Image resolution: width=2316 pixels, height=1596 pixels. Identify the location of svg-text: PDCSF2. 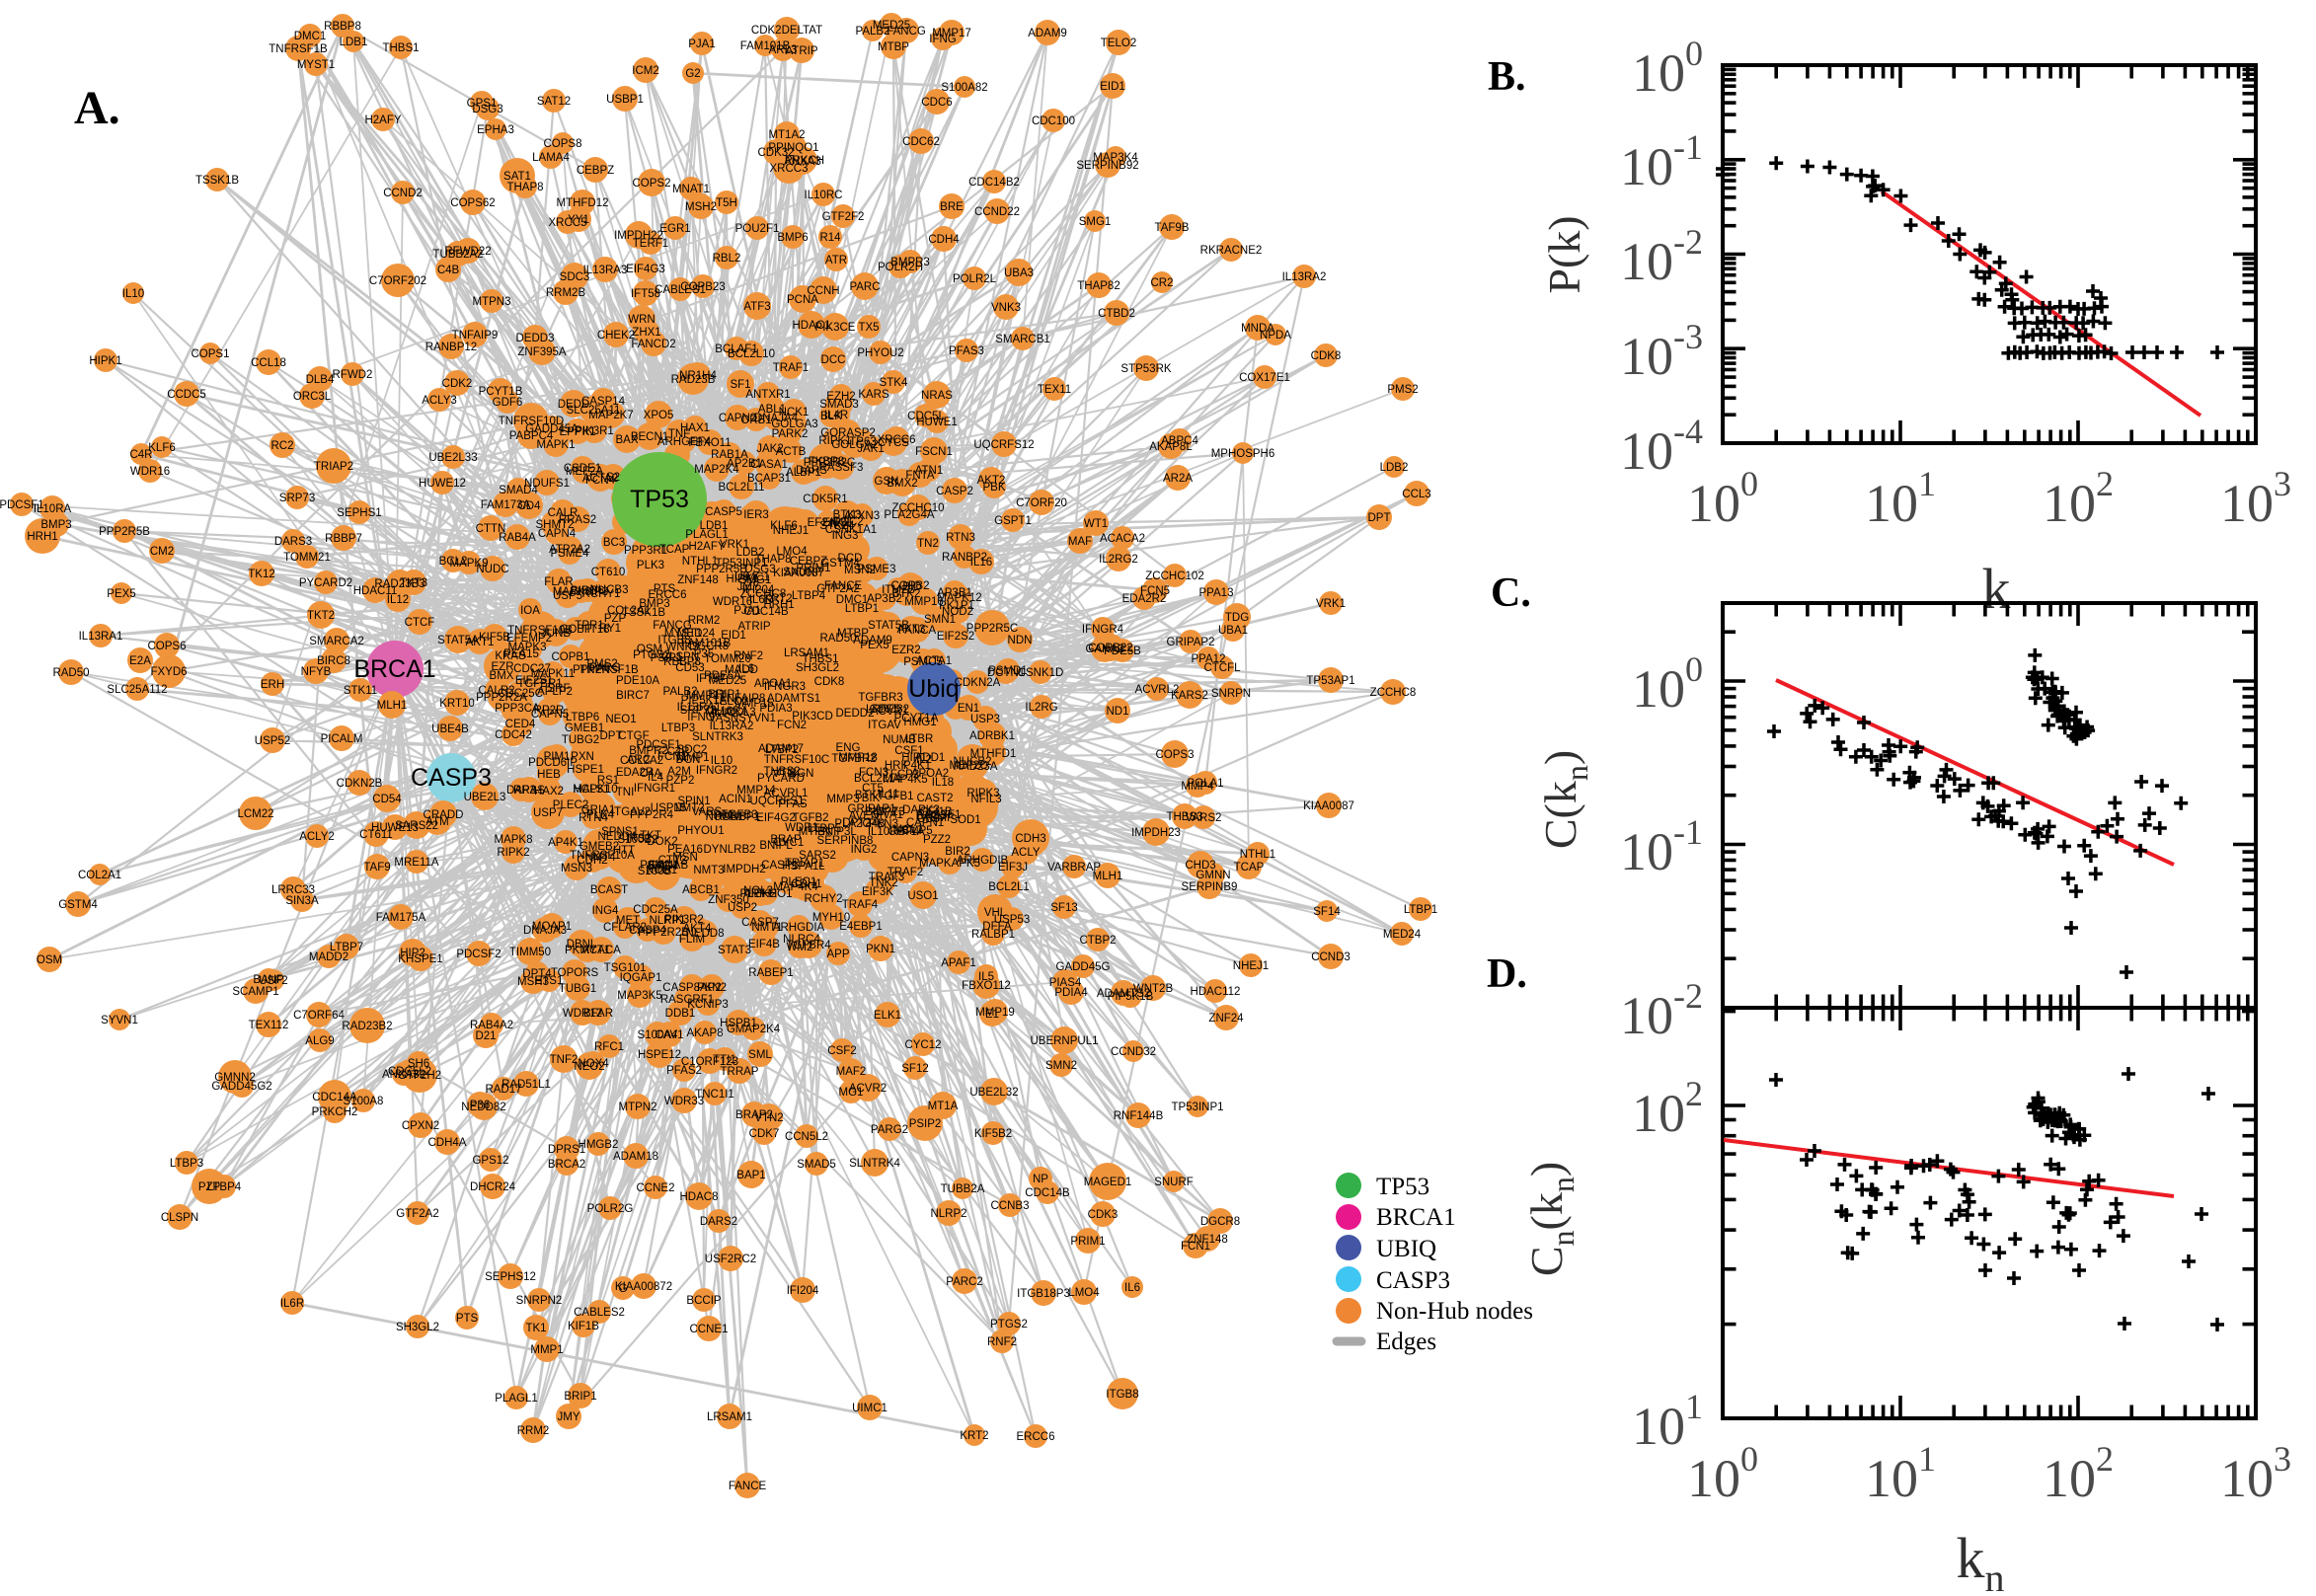
(479, 954).